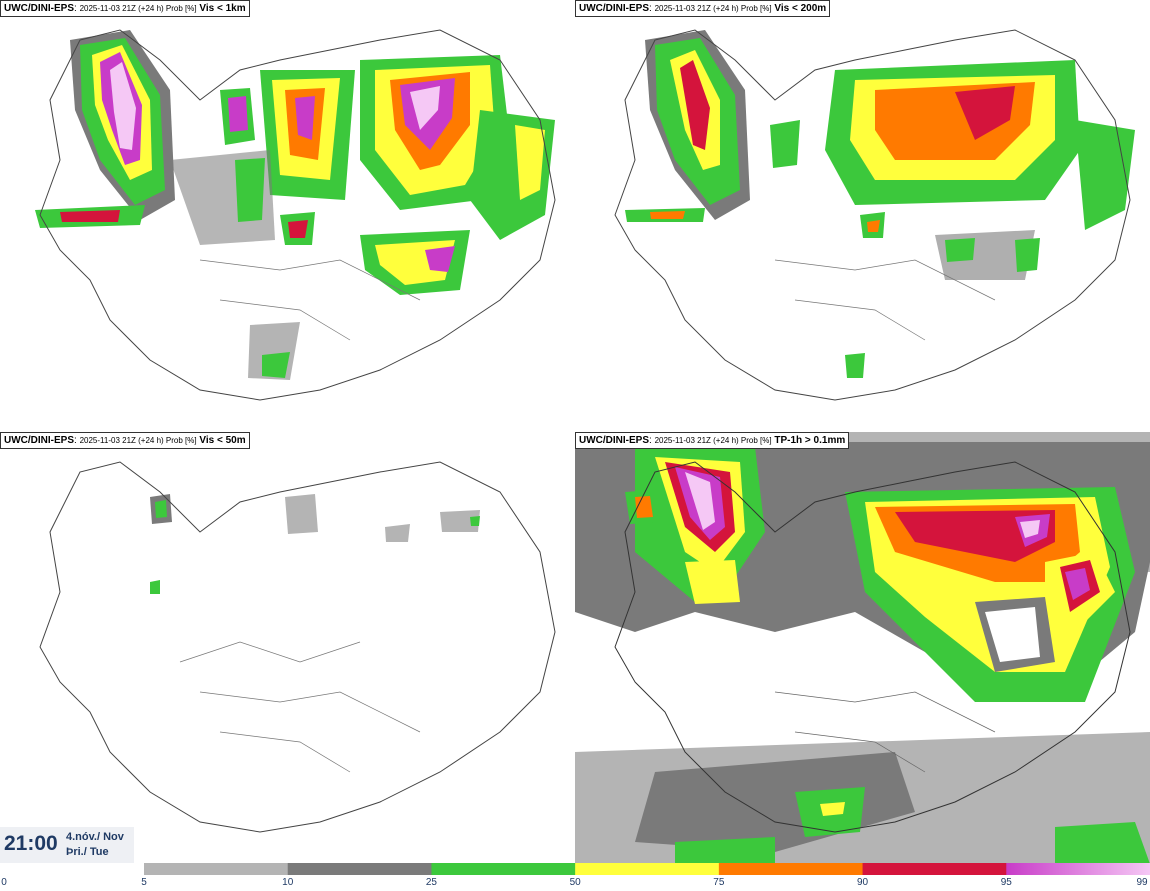  I want to click on probability-colorbar, so click(647, 869).